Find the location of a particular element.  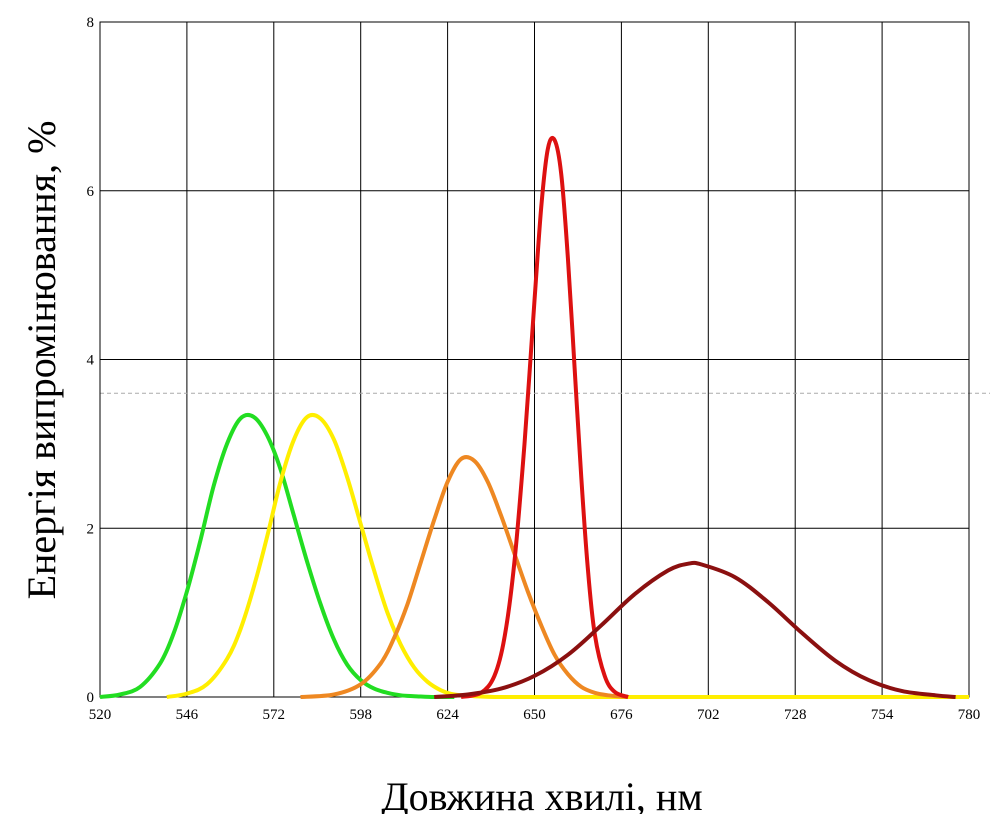

x-tick-label: 728 is located at coordinates (795, 715).